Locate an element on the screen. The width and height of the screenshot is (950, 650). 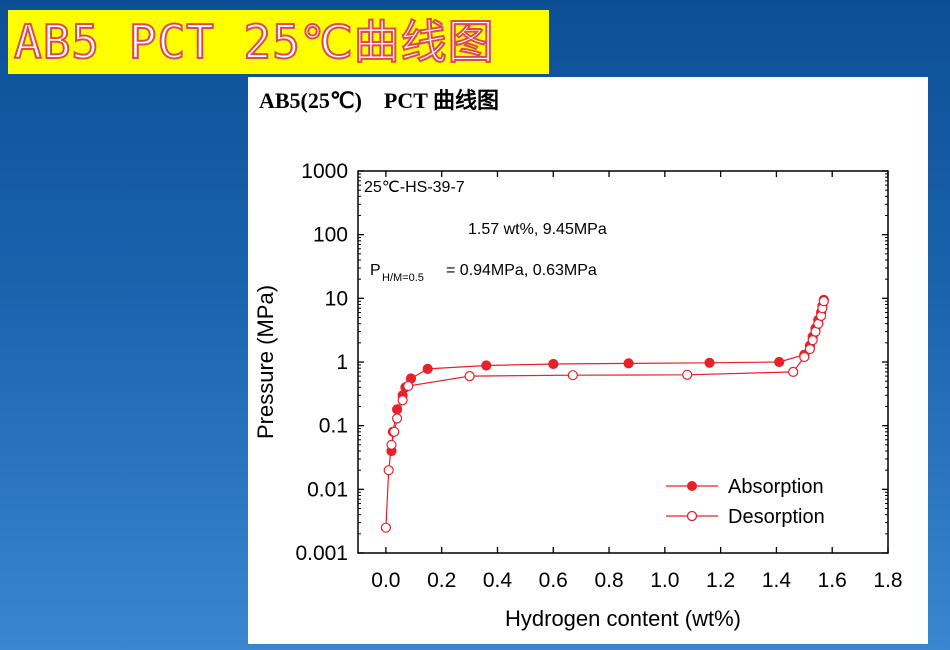
annotation-sample: 25℃-HS-39-7 is located at coordinates (414, 187).